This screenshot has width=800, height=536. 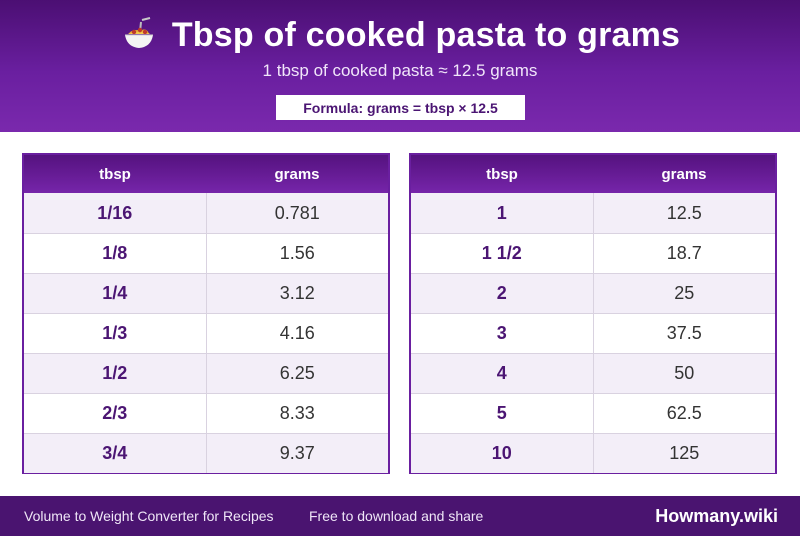 I want to click on table-row: 3/4 9.37, so click(x=206, y=453).